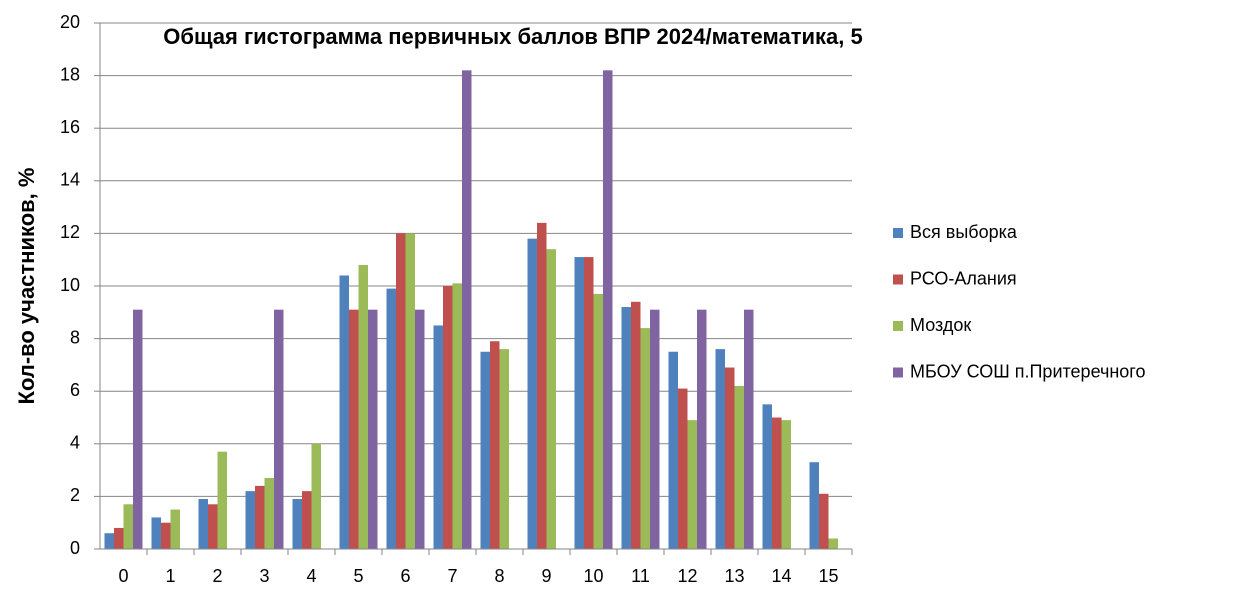 The height and width of the screenshot is (593, 1233). What do you see at coordinates (640, 576) in the screenshot?
I see `x-tick-label: 11` at bounding box center [640, 576].